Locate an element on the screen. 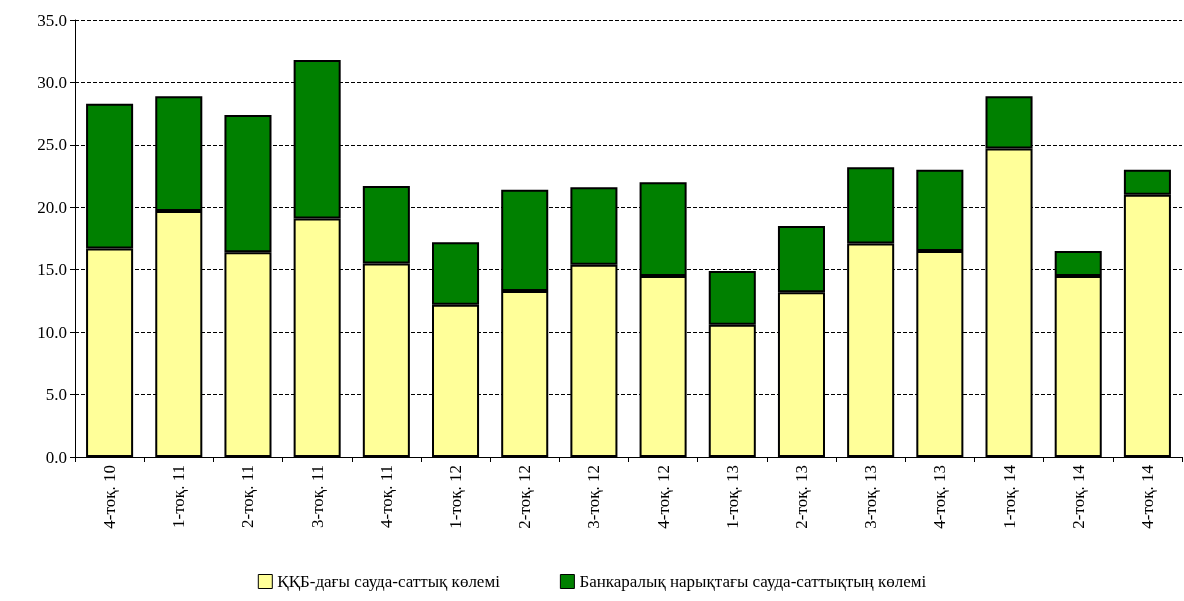 The image size is (1184, 601). y-tick-label: 15.0 is located at coordinates (52, 270).